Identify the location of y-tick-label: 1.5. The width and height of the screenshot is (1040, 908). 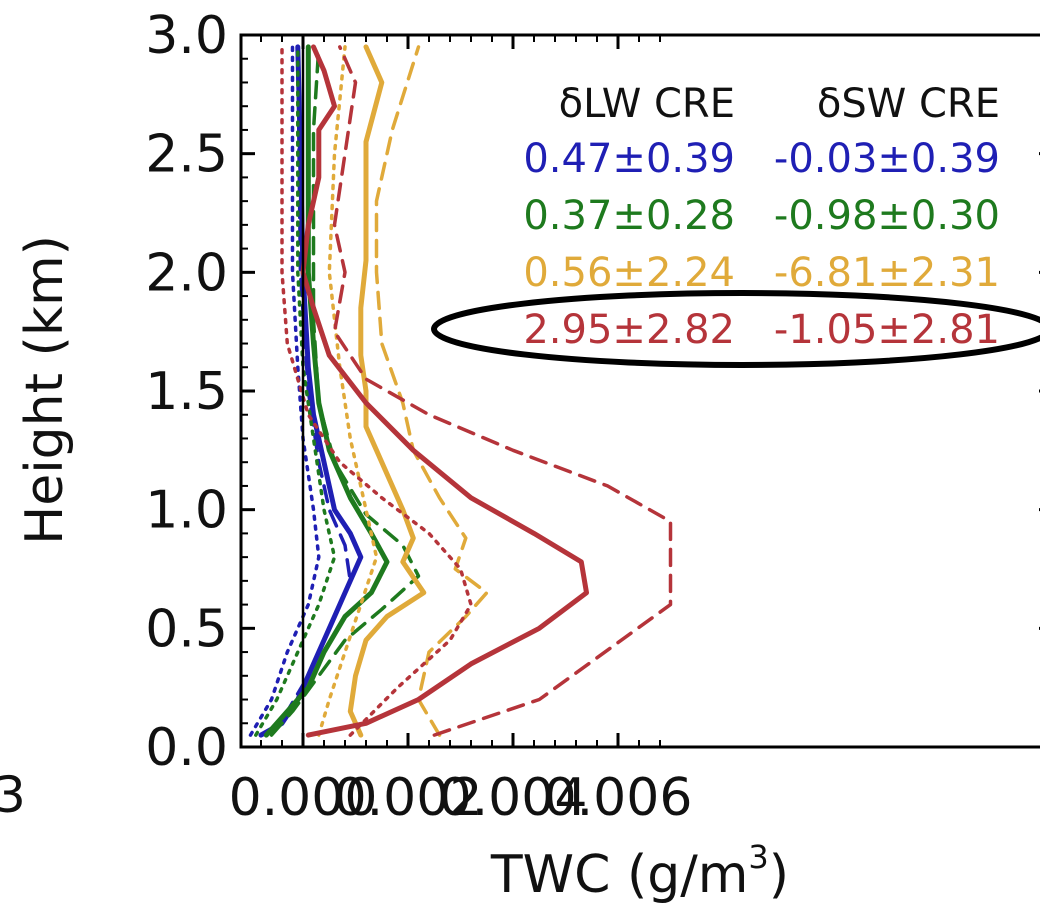
(186, 392).